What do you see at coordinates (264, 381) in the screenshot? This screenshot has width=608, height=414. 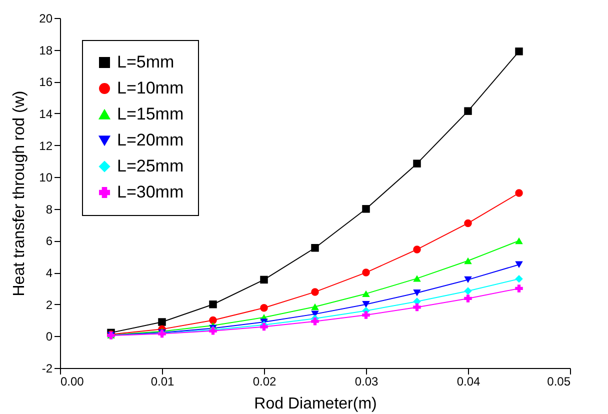 I see `x-tick-label: 0.02` at bounding box center [264, 381].